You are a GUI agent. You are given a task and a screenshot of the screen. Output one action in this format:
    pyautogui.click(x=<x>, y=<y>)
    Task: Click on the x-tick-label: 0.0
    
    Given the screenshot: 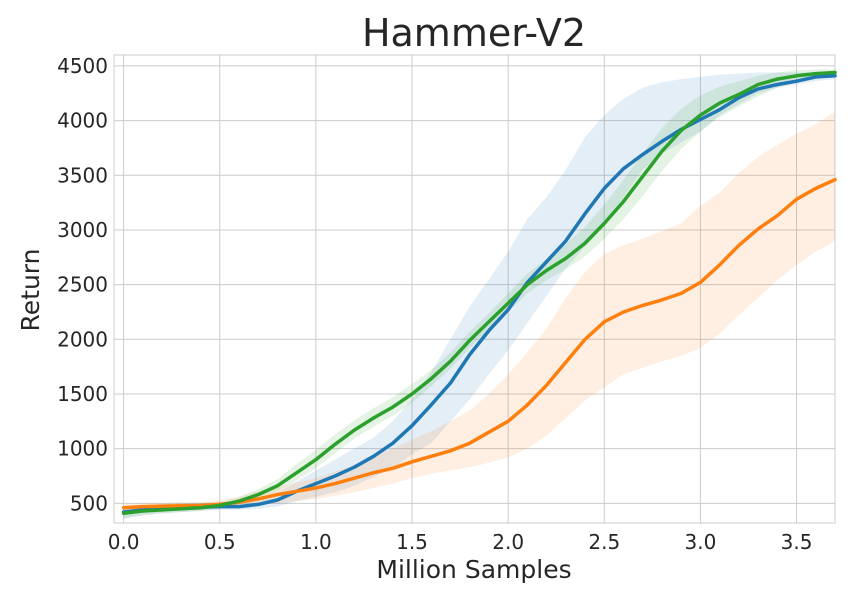 What is the action you would take?
    pyautogui.click(x=124, y=542)
    